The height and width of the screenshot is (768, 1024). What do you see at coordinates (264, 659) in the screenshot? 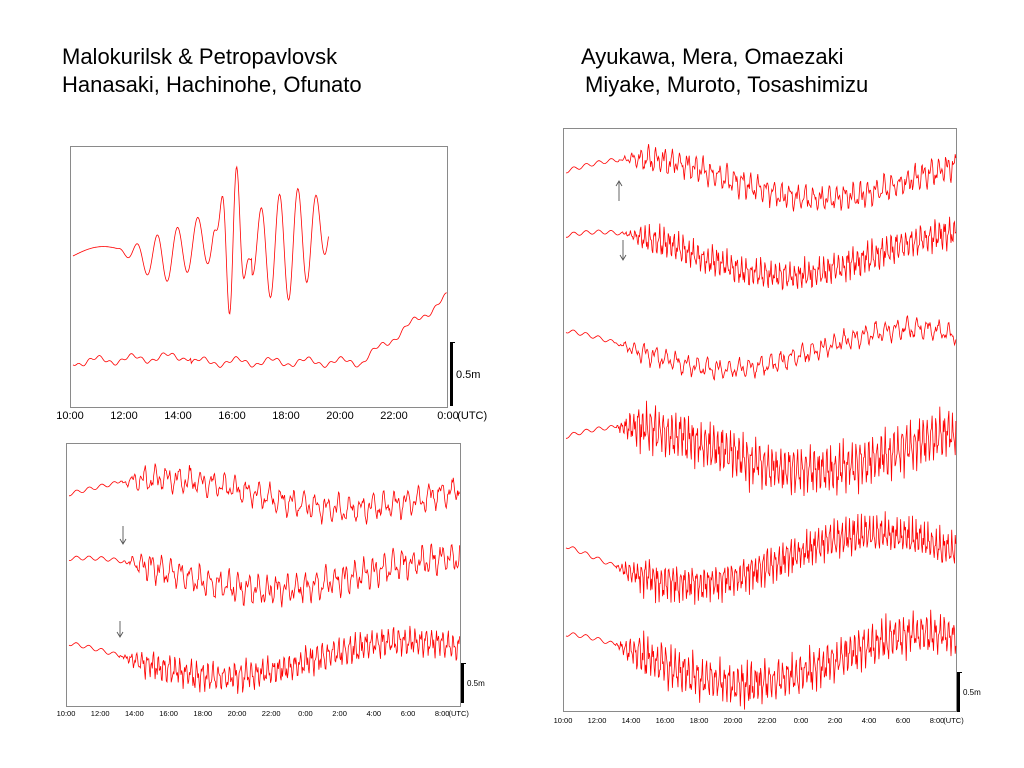
I see `trace-ofunato` at bounding box center [264, 659].